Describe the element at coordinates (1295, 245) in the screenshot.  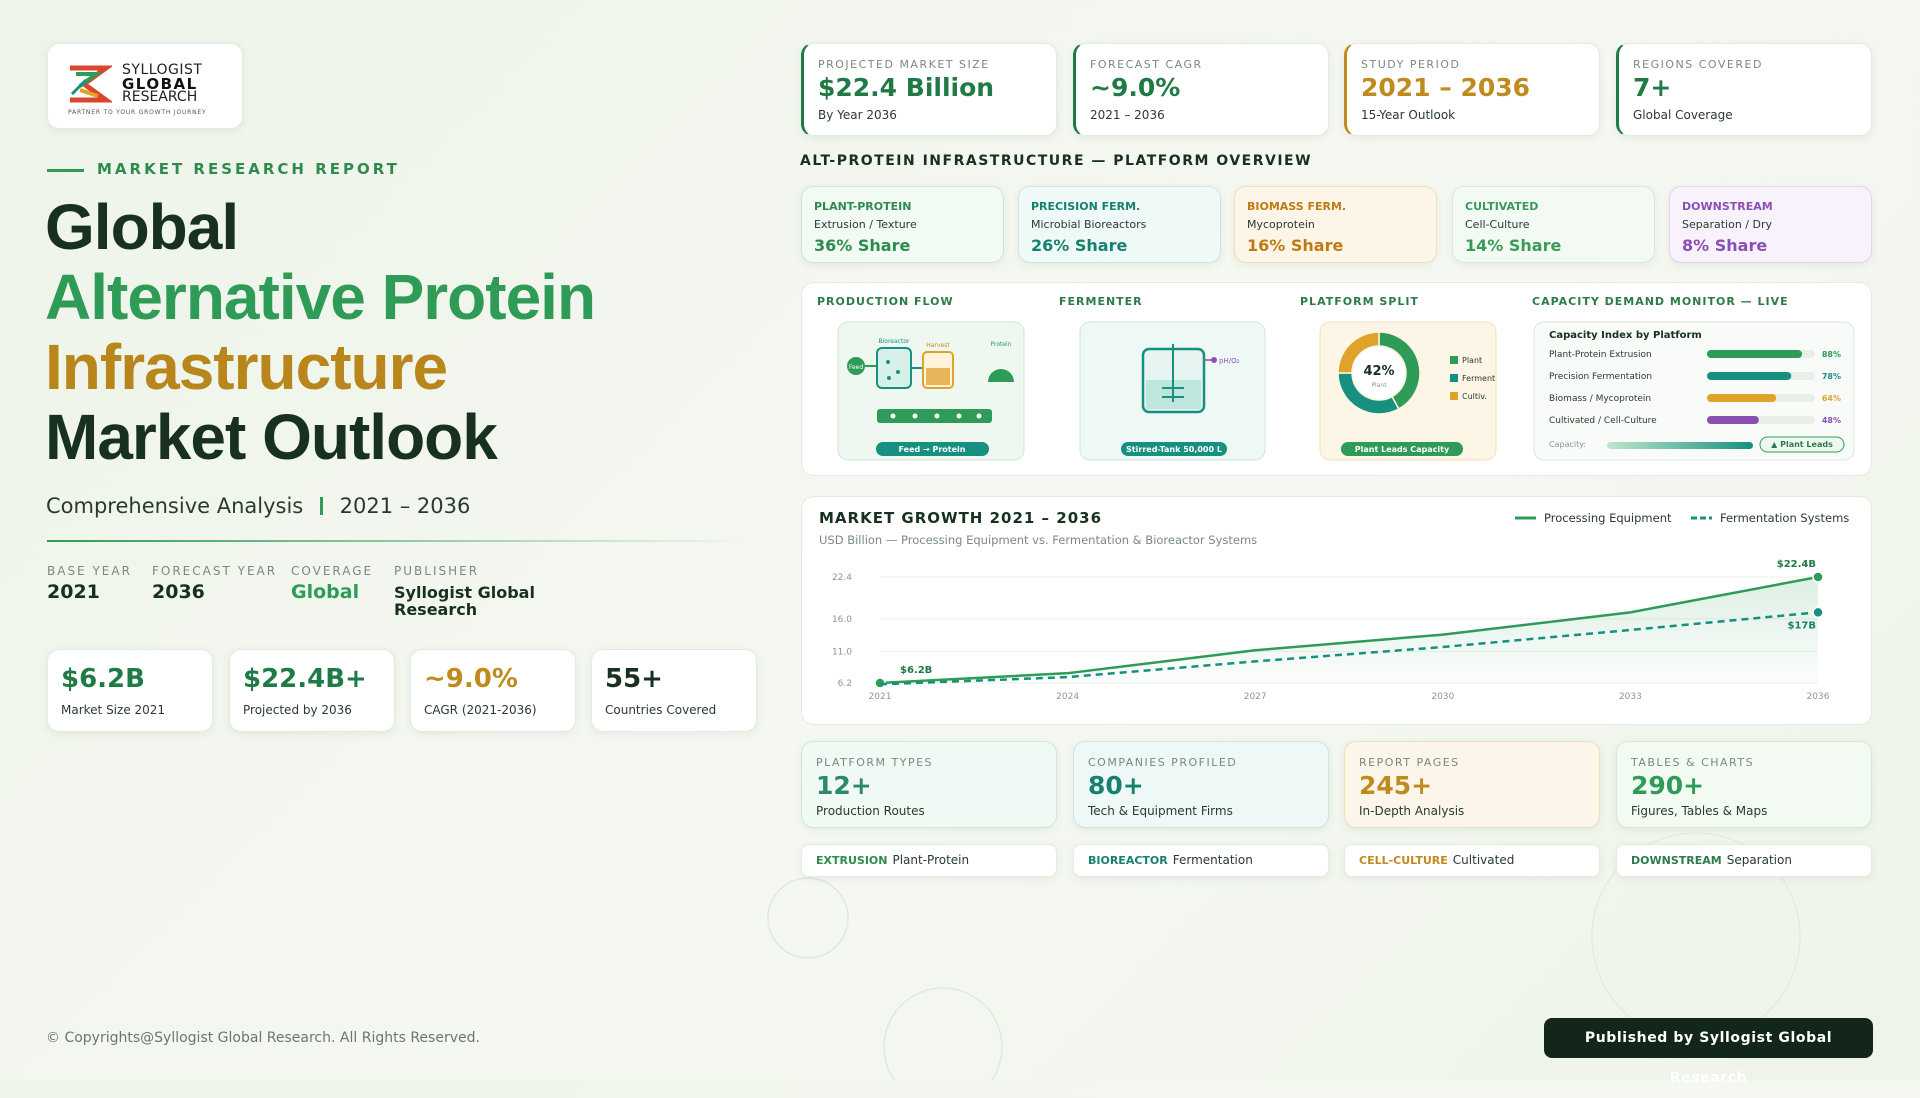
I see `platform-share: 16% Share` at that location.